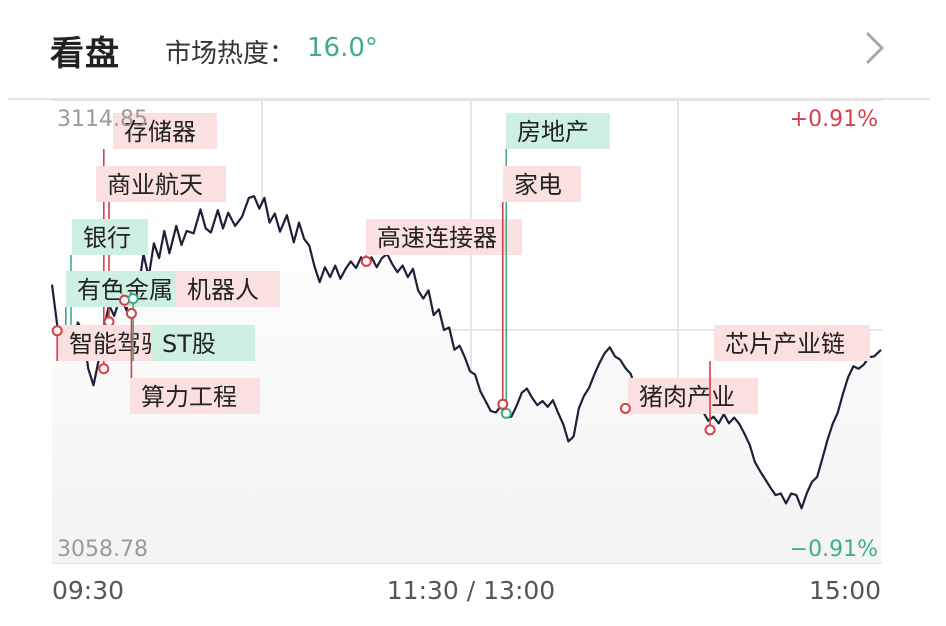 The image size is (946, 626). Describe the element at coordinates (553, 132) in the screenshot. I see `event-tag-label: 房地产` at that location.